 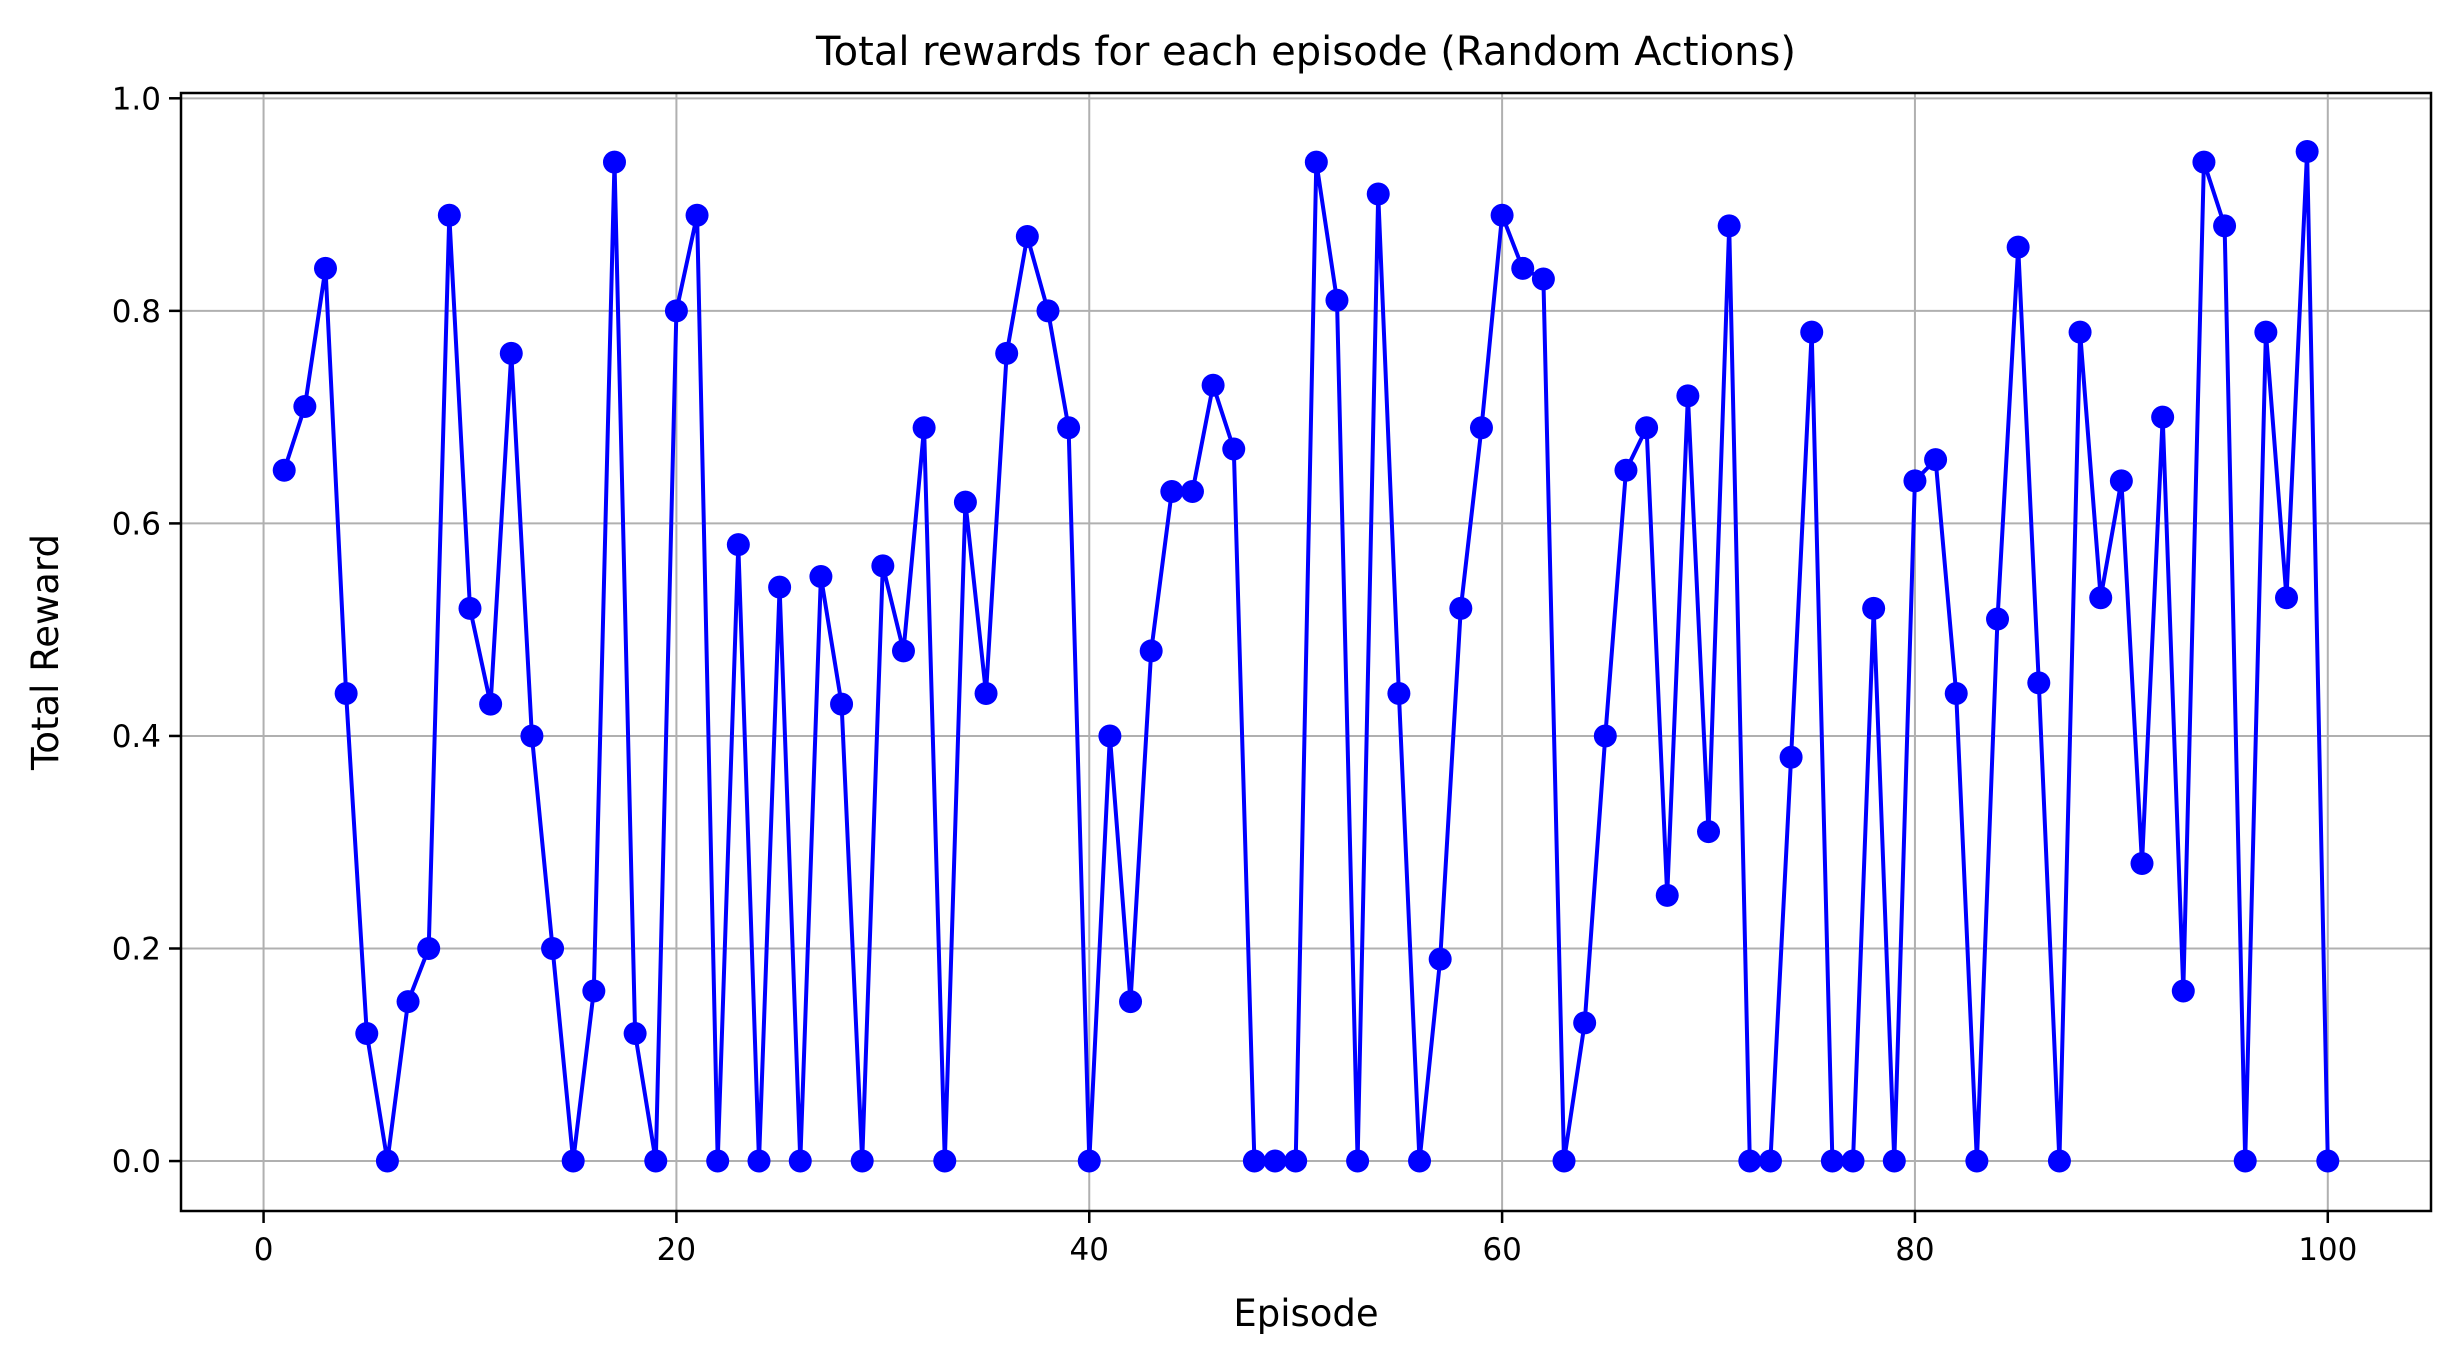 What do you see at coordinates (2327, 1250) in the screenshot?
I see `x-tick-label: 100` at bounding box center [2327, 1250].